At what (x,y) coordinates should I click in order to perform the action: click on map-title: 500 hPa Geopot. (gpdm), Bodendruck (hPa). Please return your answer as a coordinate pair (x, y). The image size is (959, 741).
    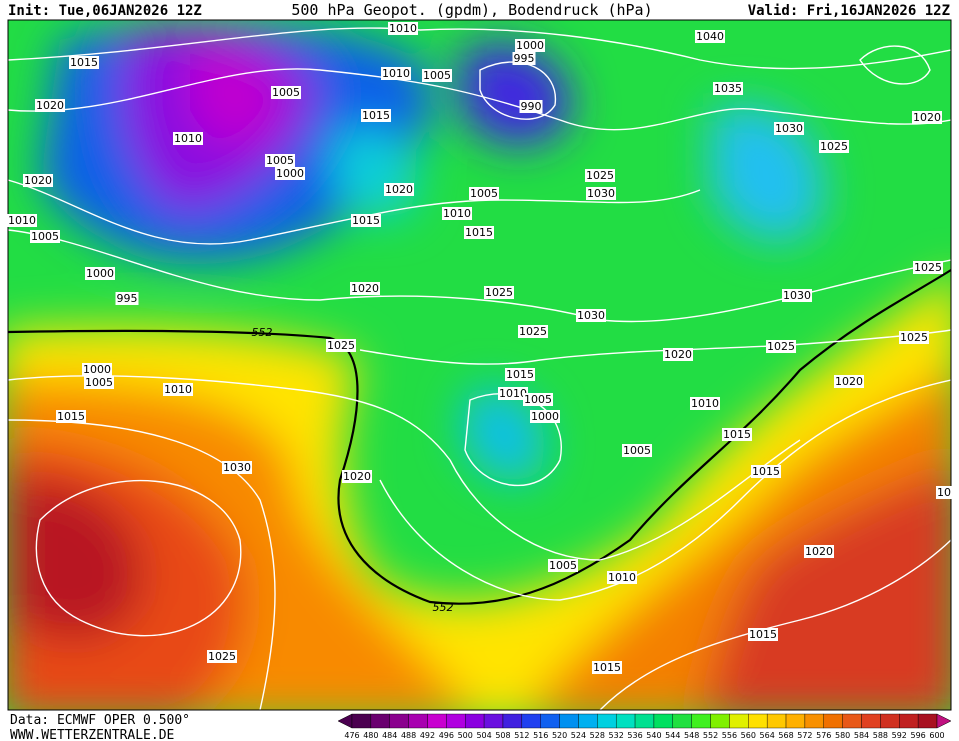
    Looking at the image, I should click on (471, 10).